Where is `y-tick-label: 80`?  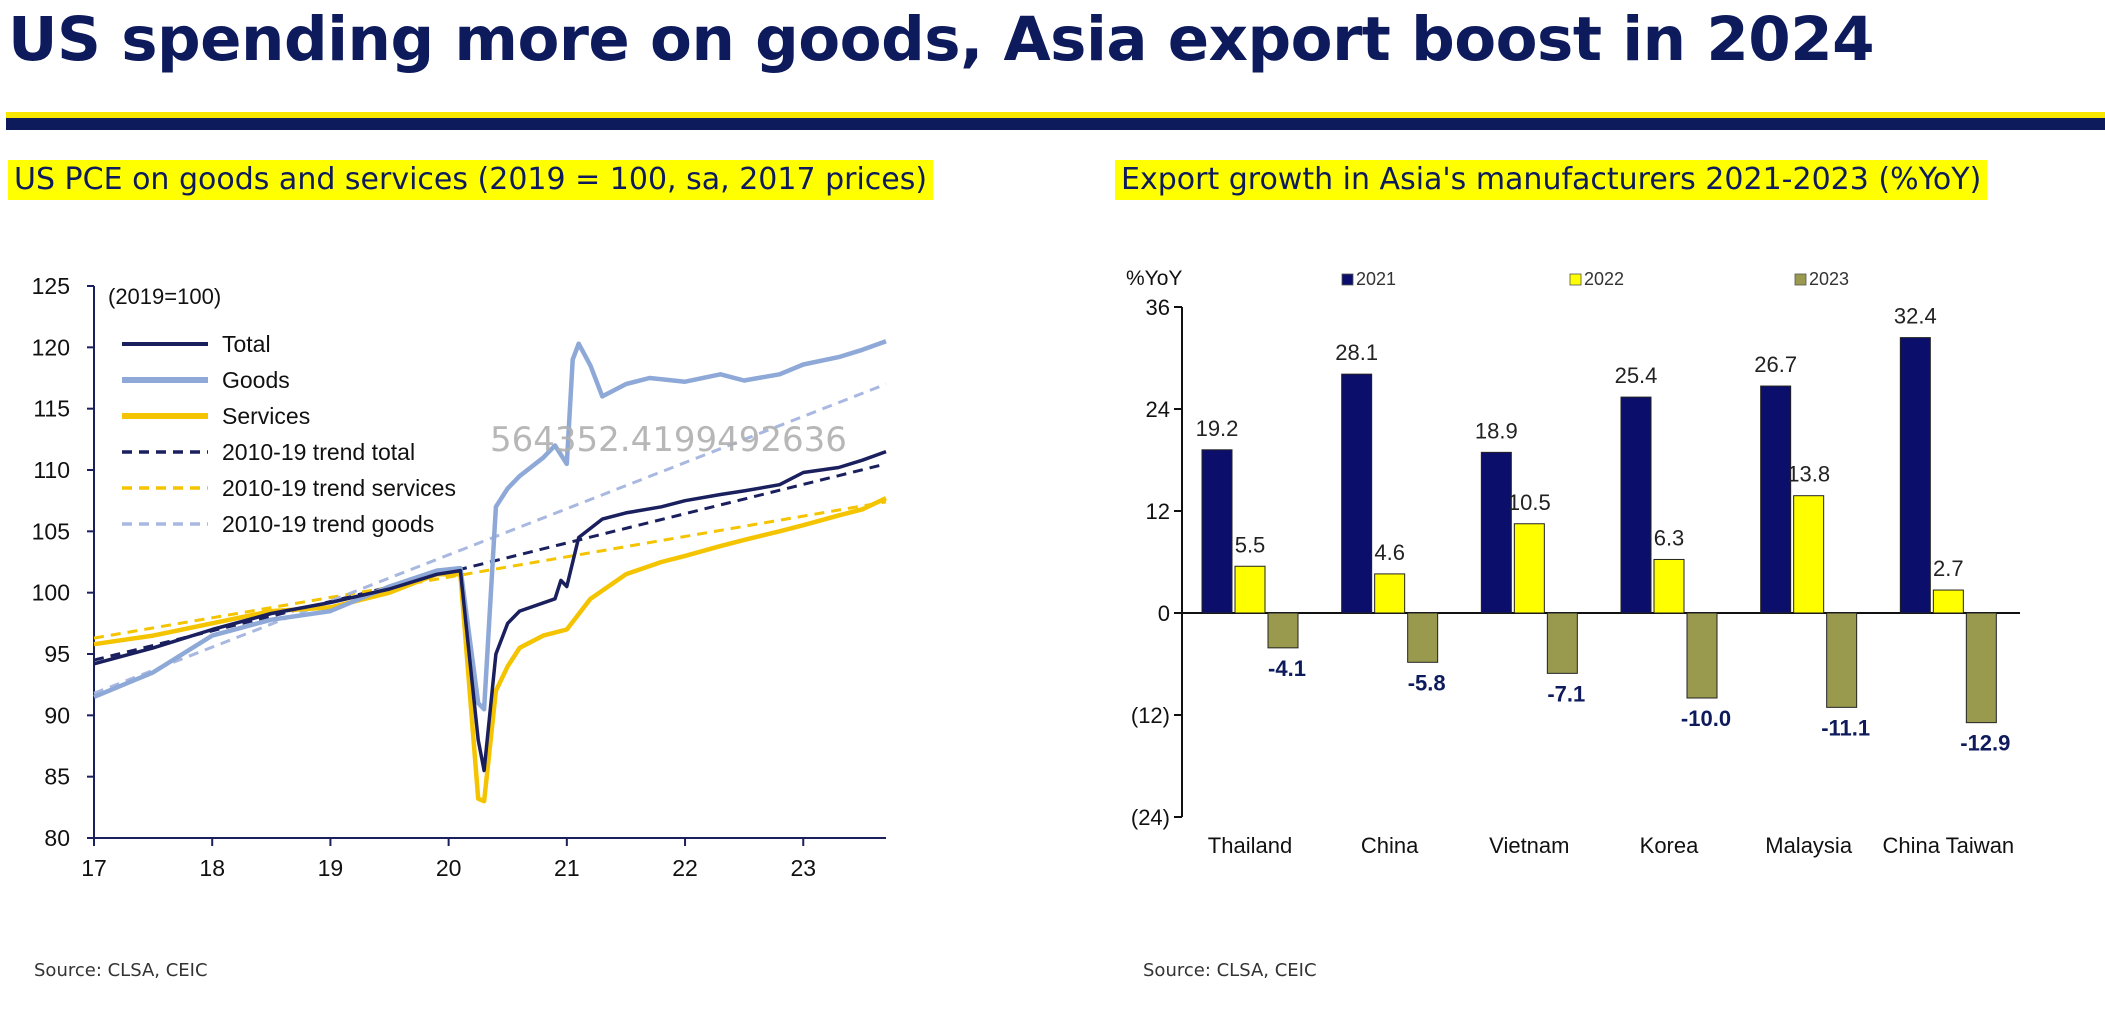 y-tick-label: 80 is located at coordinates (57, 838).